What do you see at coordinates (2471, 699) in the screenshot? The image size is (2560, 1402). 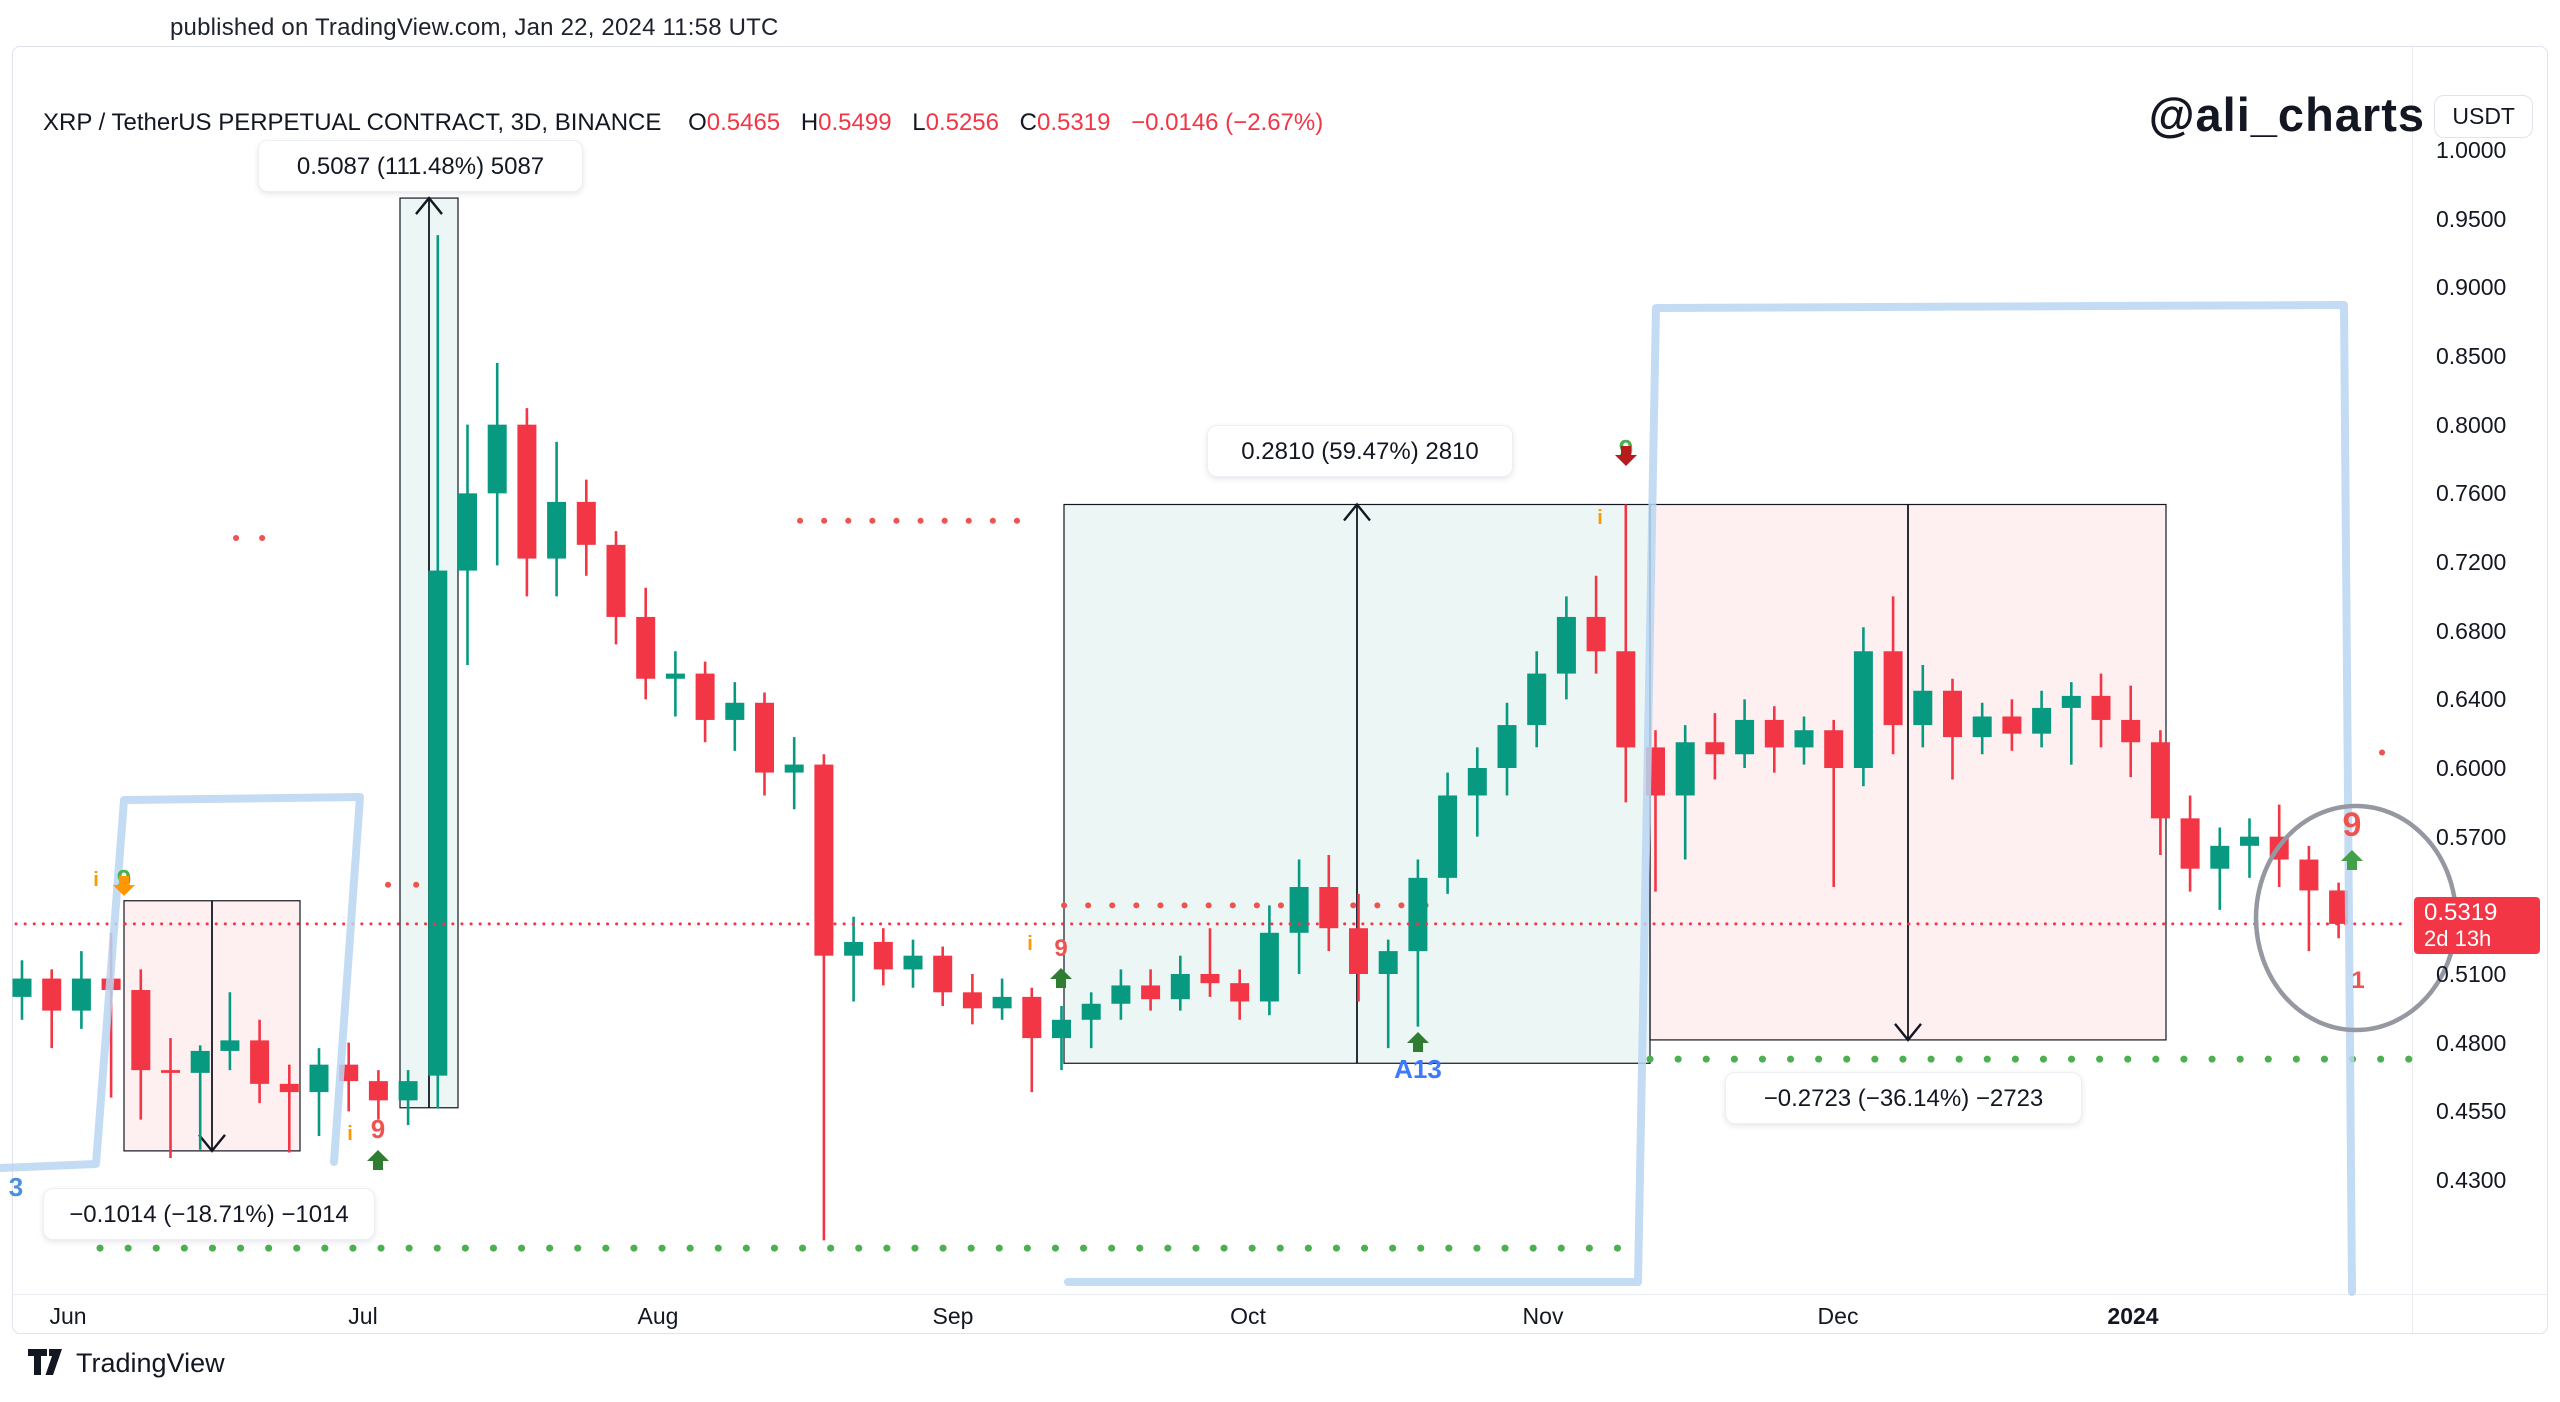 I see `y-axis-label: 0.6400` at bounding box center [2471, 699].